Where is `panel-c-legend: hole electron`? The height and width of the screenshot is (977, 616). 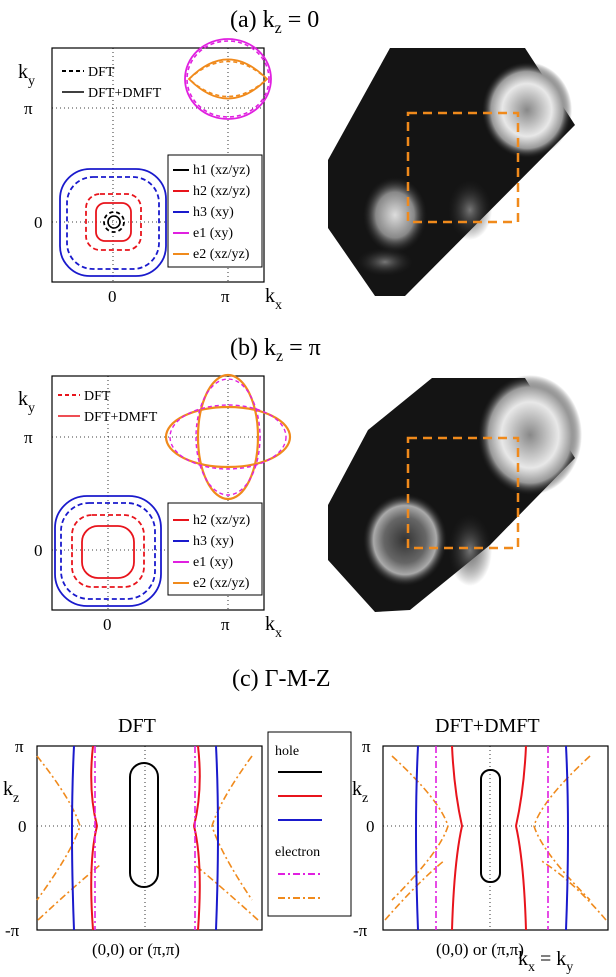
panel-c-legend: hole electron is located at coordinates (309, 824).